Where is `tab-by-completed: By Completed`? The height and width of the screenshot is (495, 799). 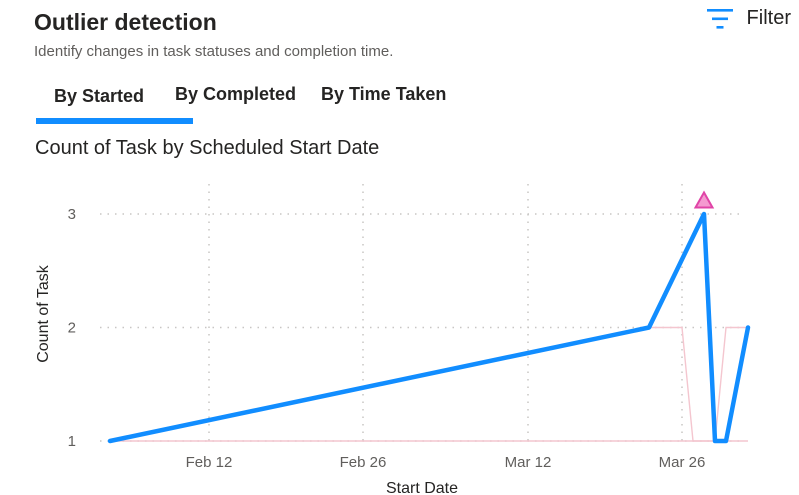
tab-by-completed: By Completed is located at coordinates (236, 94).